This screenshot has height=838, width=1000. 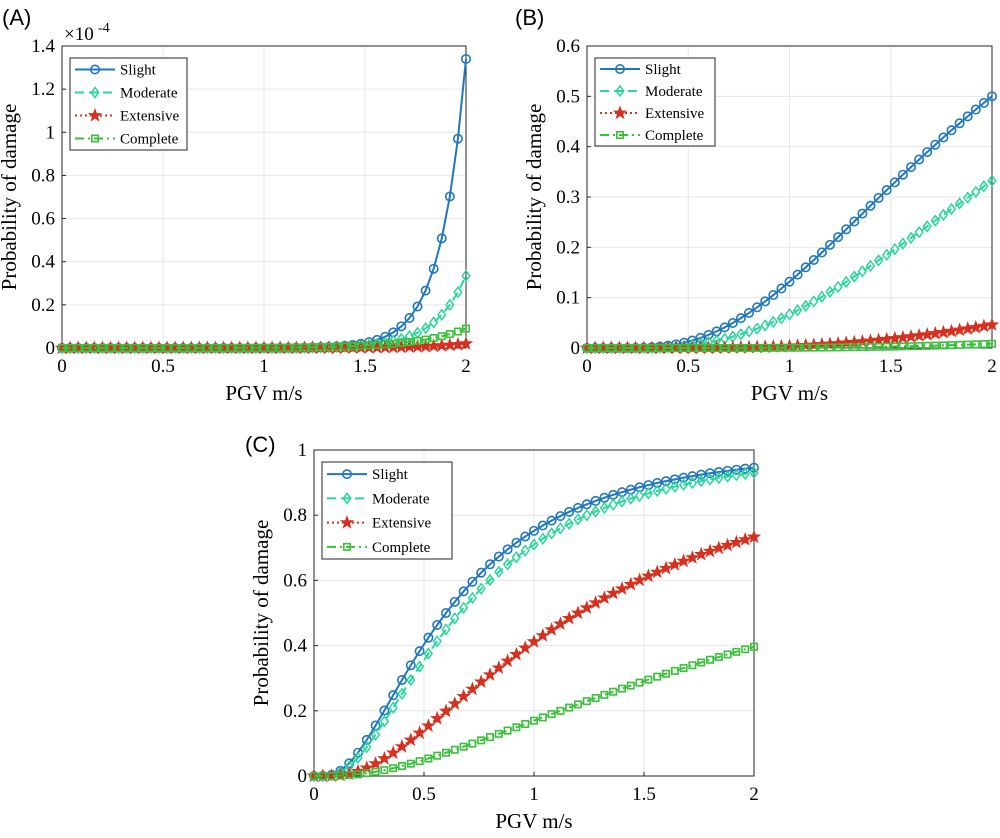 I want to click on y-exponent-power: -4, so click(x=104, y=28).